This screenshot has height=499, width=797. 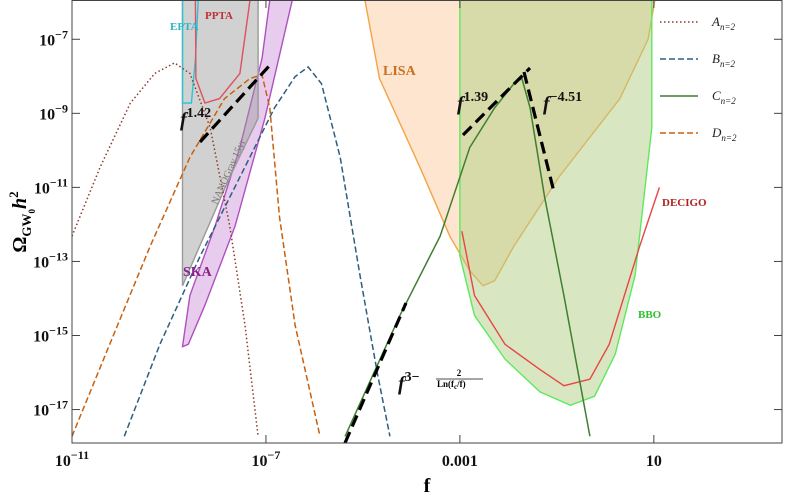 What do you see at coordinates (716, 132) in the screenshot?
I see `legend-name: D` at bounding box center [716, 132].